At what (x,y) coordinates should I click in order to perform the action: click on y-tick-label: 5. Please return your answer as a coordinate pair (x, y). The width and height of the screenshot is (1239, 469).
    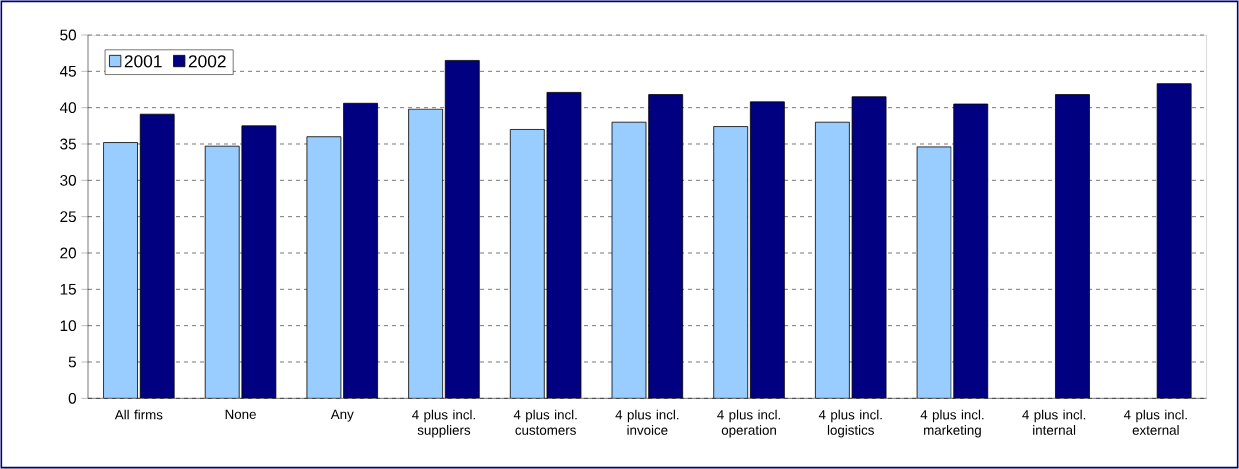
    Looking at the image, I should click on (72, 362).